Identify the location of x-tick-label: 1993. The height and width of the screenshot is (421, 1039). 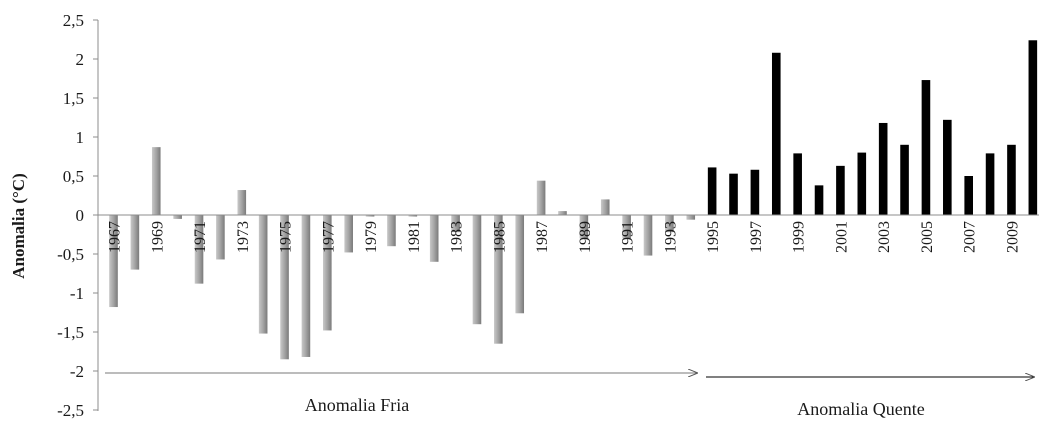
(670, 237).